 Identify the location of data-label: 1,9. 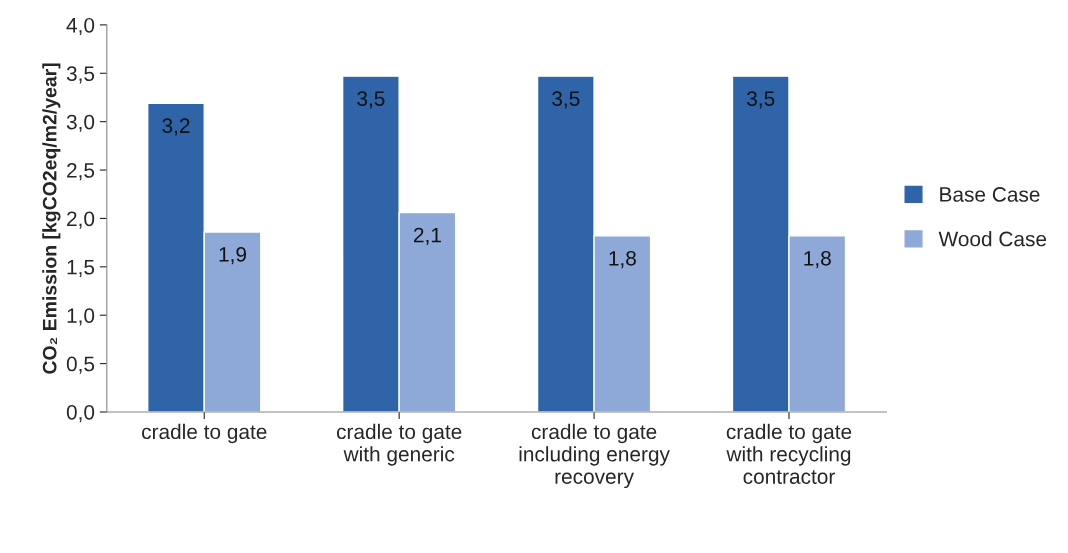
(233, 256).